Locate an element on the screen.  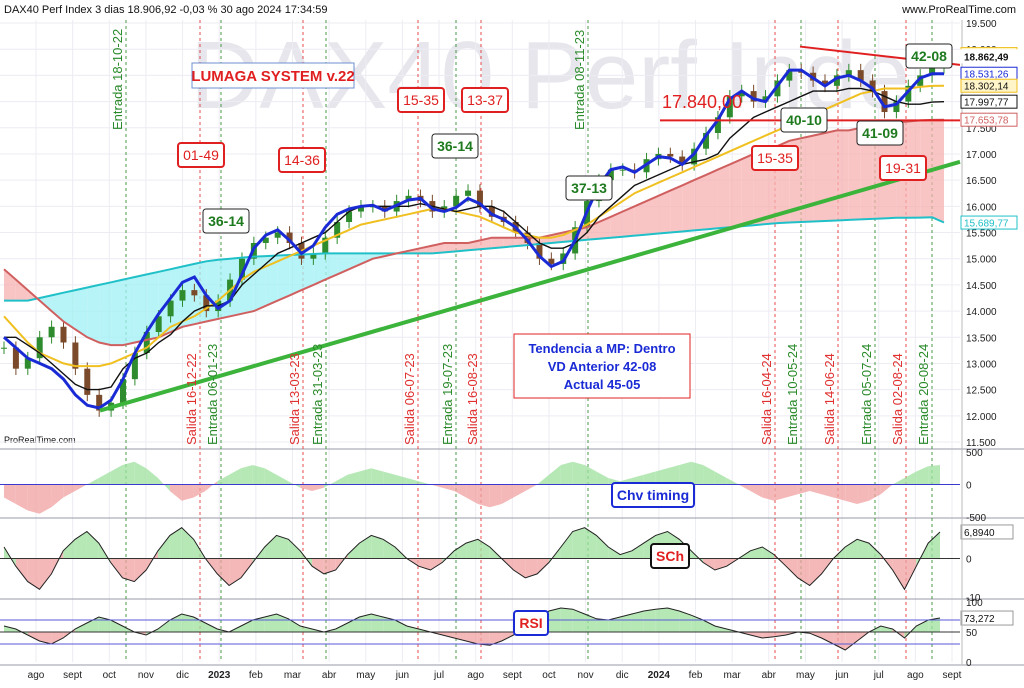
month-label: may is located at coordinates (365, 675).